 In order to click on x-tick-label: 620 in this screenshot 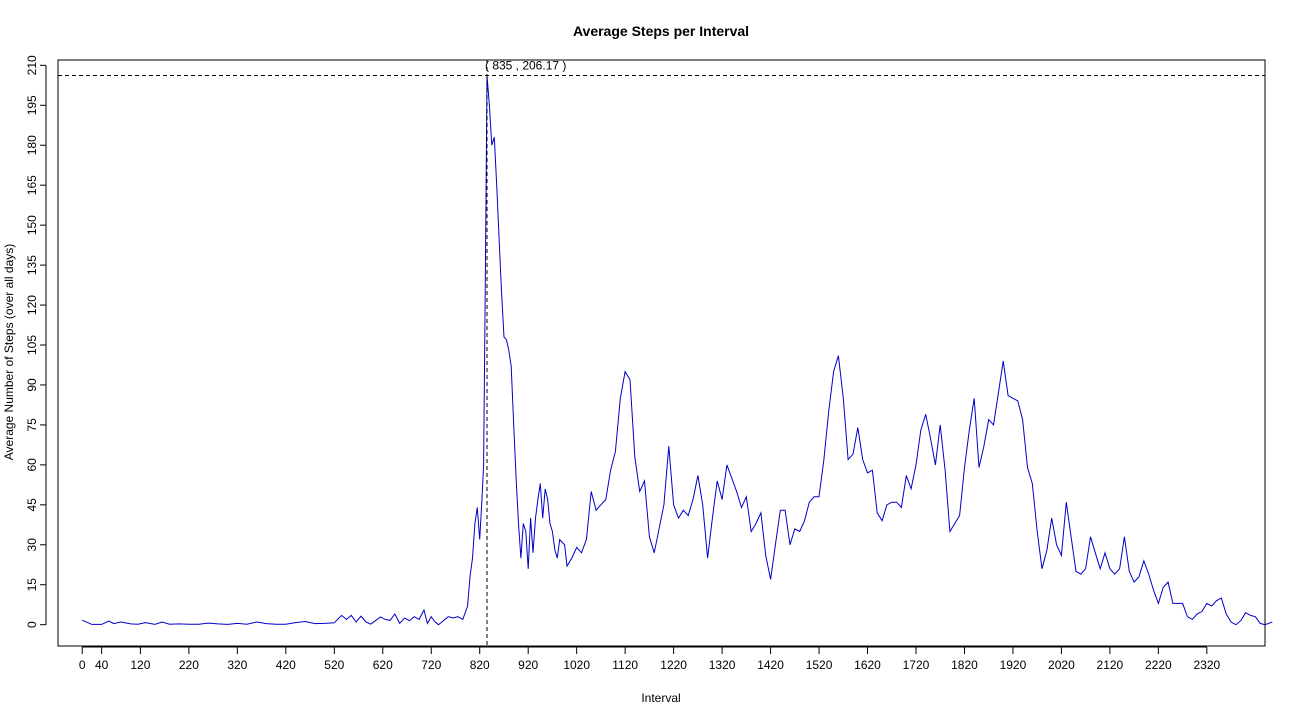, I will do `click(383, 665)`.